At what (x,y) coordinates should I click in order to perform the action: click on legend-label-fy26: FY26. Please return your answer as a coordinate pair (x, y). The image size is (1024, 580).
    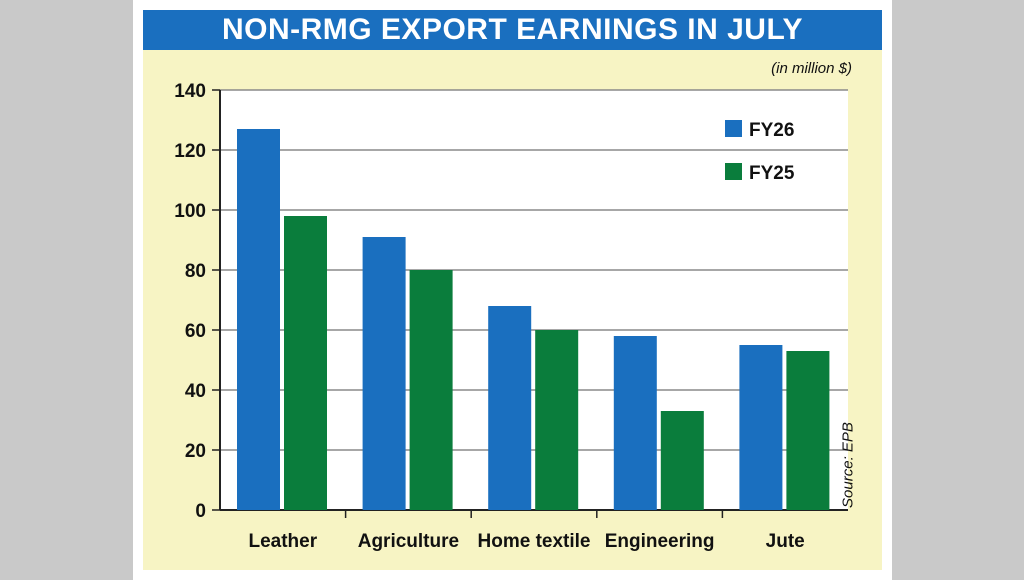
    Looking at the image, I should click on (771, 130).